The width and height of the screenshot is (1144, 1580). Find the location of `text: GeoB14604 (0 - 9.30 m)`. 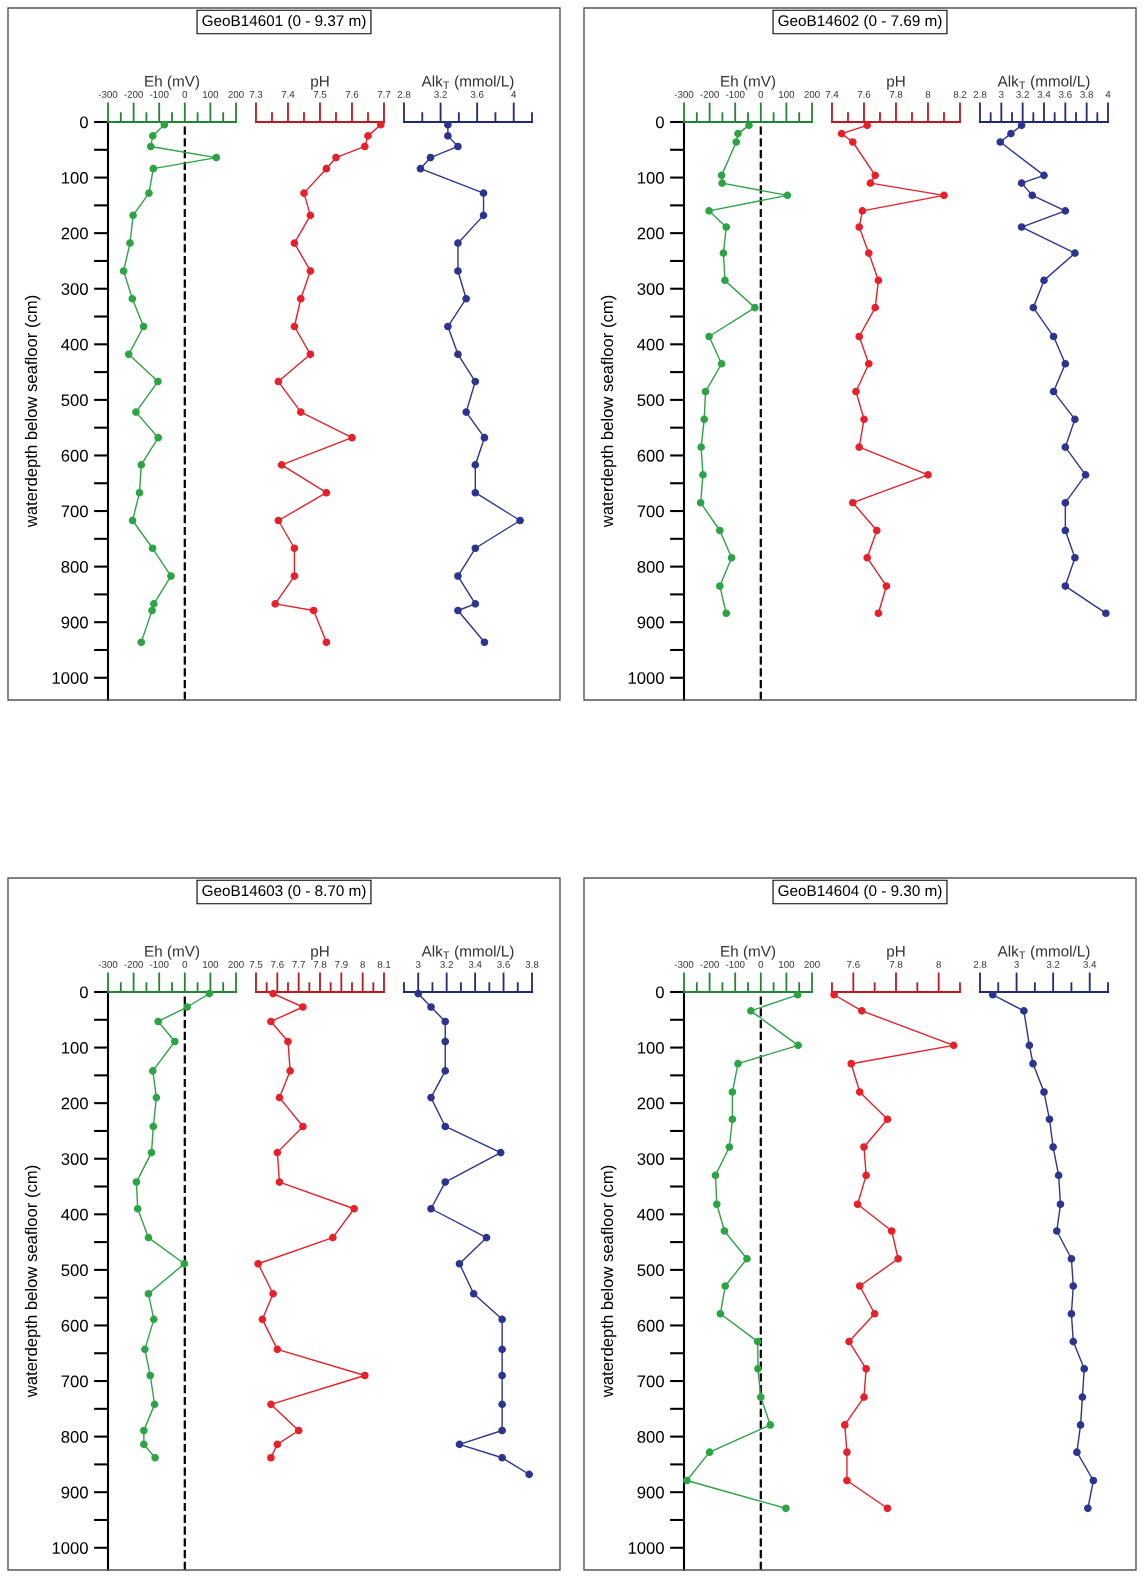

text: GeoB14604 (0 - 9.30 m) is located at coordinates (860, 892).